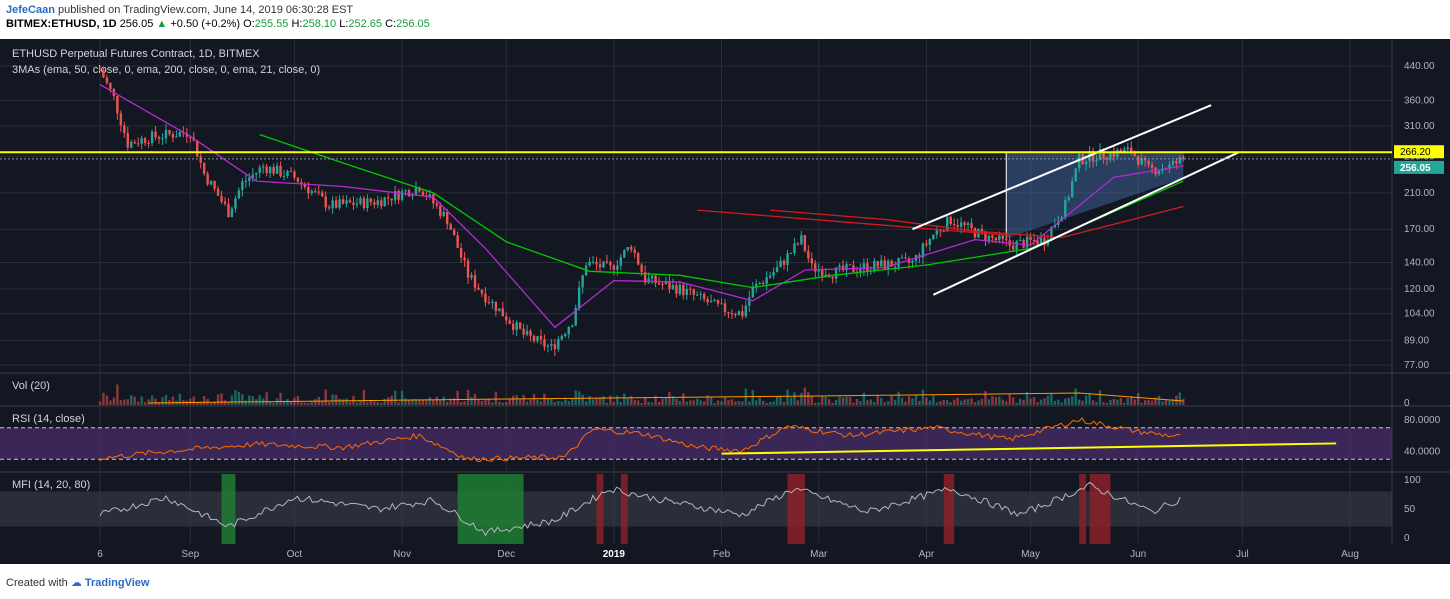  What do you see at coordinates (1350, 554) in the screenshot?
I see `time-tick-label: Aug` at bounding box center [1350, 554].